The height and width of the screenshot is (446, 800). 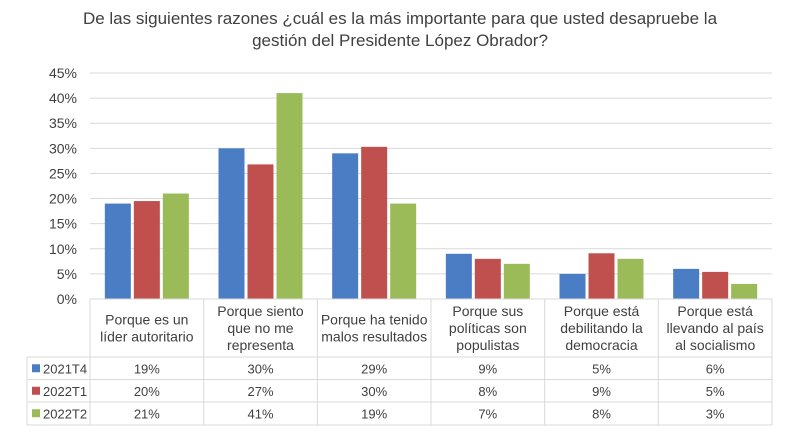 I want to click on data-label-2022T1-4: 8%, so click(x=487, y=391).